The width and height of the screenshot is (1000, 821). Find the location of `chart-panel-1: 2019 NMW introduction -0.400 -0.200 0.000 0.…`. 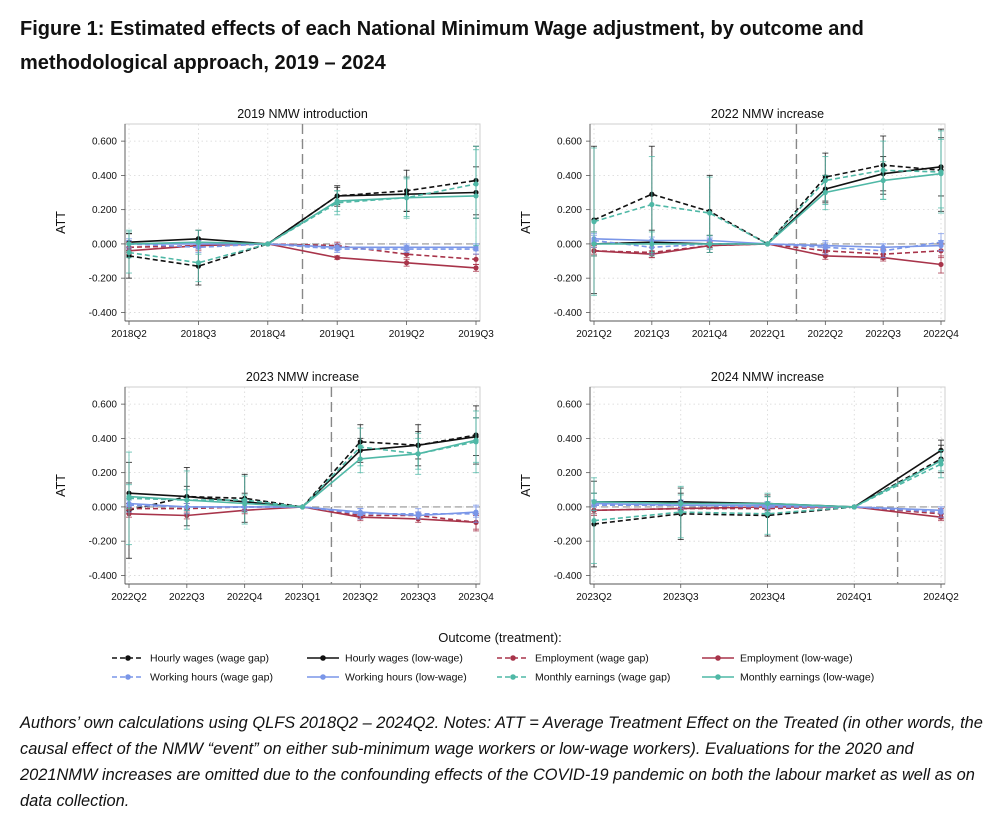

chart-panel-1: 2019 NMW introduction -0.400 -0.200 0.000 0.… is located at coordinates (274, 222).